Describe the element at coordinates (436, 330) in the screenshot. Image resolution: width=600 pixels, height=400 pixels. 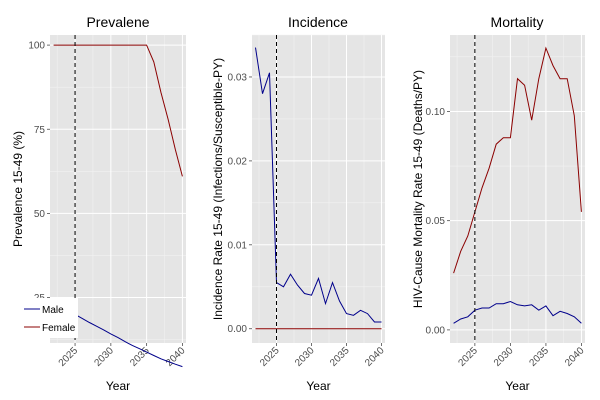
I see `mortality-y-tick-label: 0.00` at that location.